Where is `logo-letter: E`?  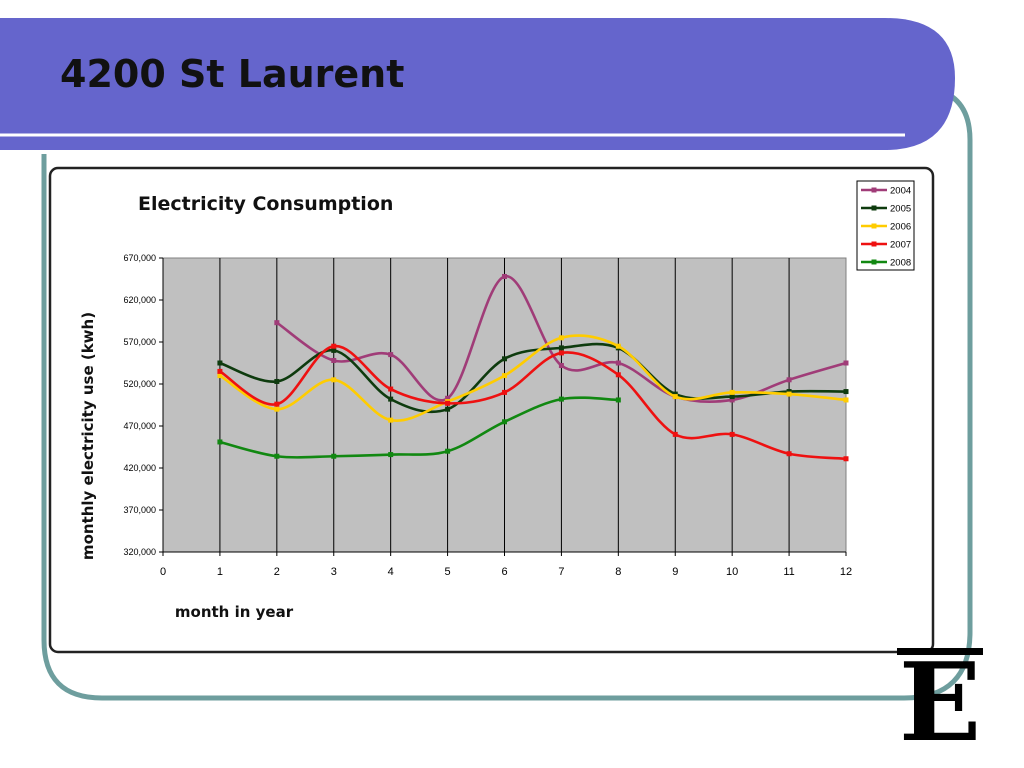 logo-letter: E is located at coordinates (940, 703).